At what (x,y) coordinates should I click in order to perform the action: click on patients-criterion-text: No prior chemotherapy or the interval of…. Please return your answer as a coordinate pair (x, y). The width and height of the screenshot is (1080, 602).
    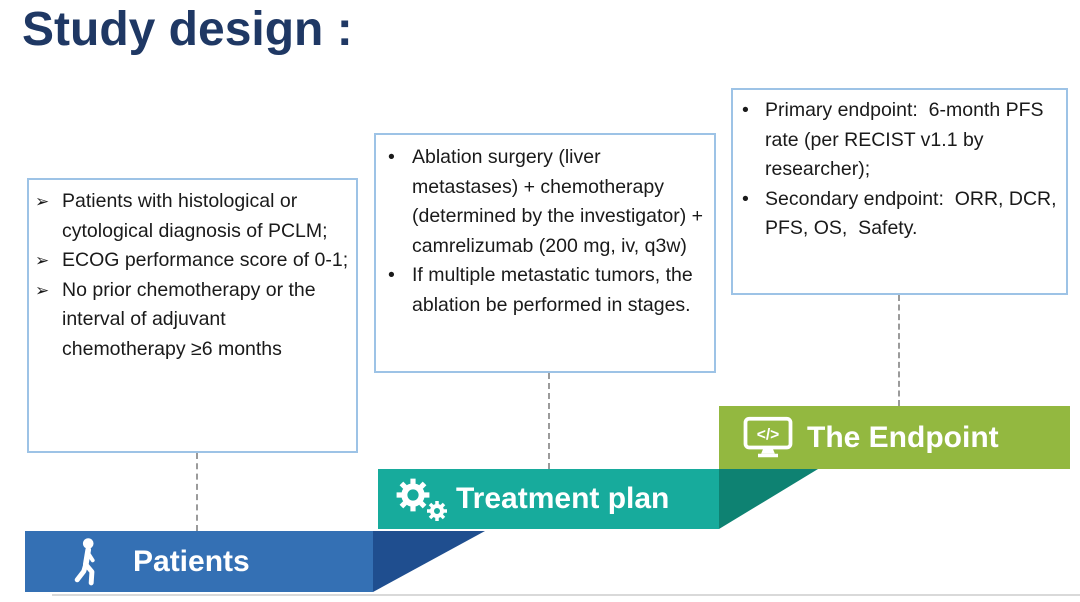
    Looking at the image, I should click on (189, 319).